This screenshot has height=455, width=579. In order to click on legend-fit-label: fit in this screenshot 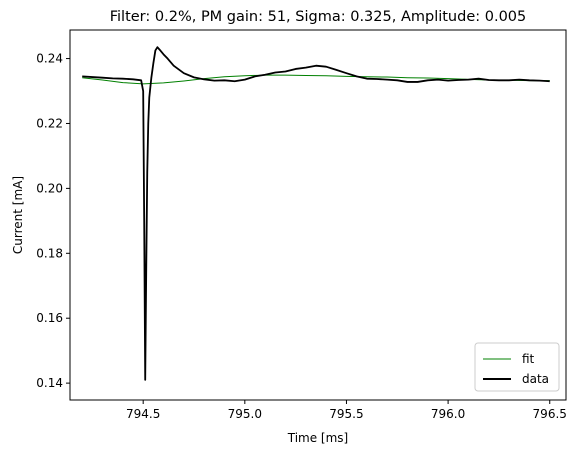, I will do `click(528, 359)`.